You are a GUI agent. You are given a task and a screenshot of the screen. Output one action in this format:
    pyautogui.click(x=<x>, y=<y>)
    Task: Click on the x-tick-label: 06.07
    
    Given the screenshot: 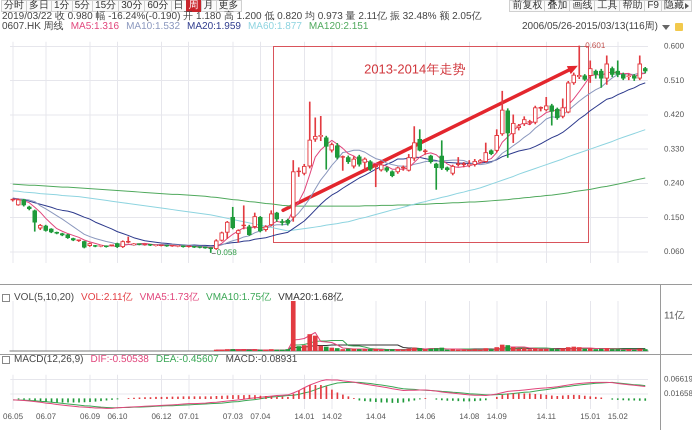 What is the action you would take?
    pyautogui.click(x=46, y=417)
    